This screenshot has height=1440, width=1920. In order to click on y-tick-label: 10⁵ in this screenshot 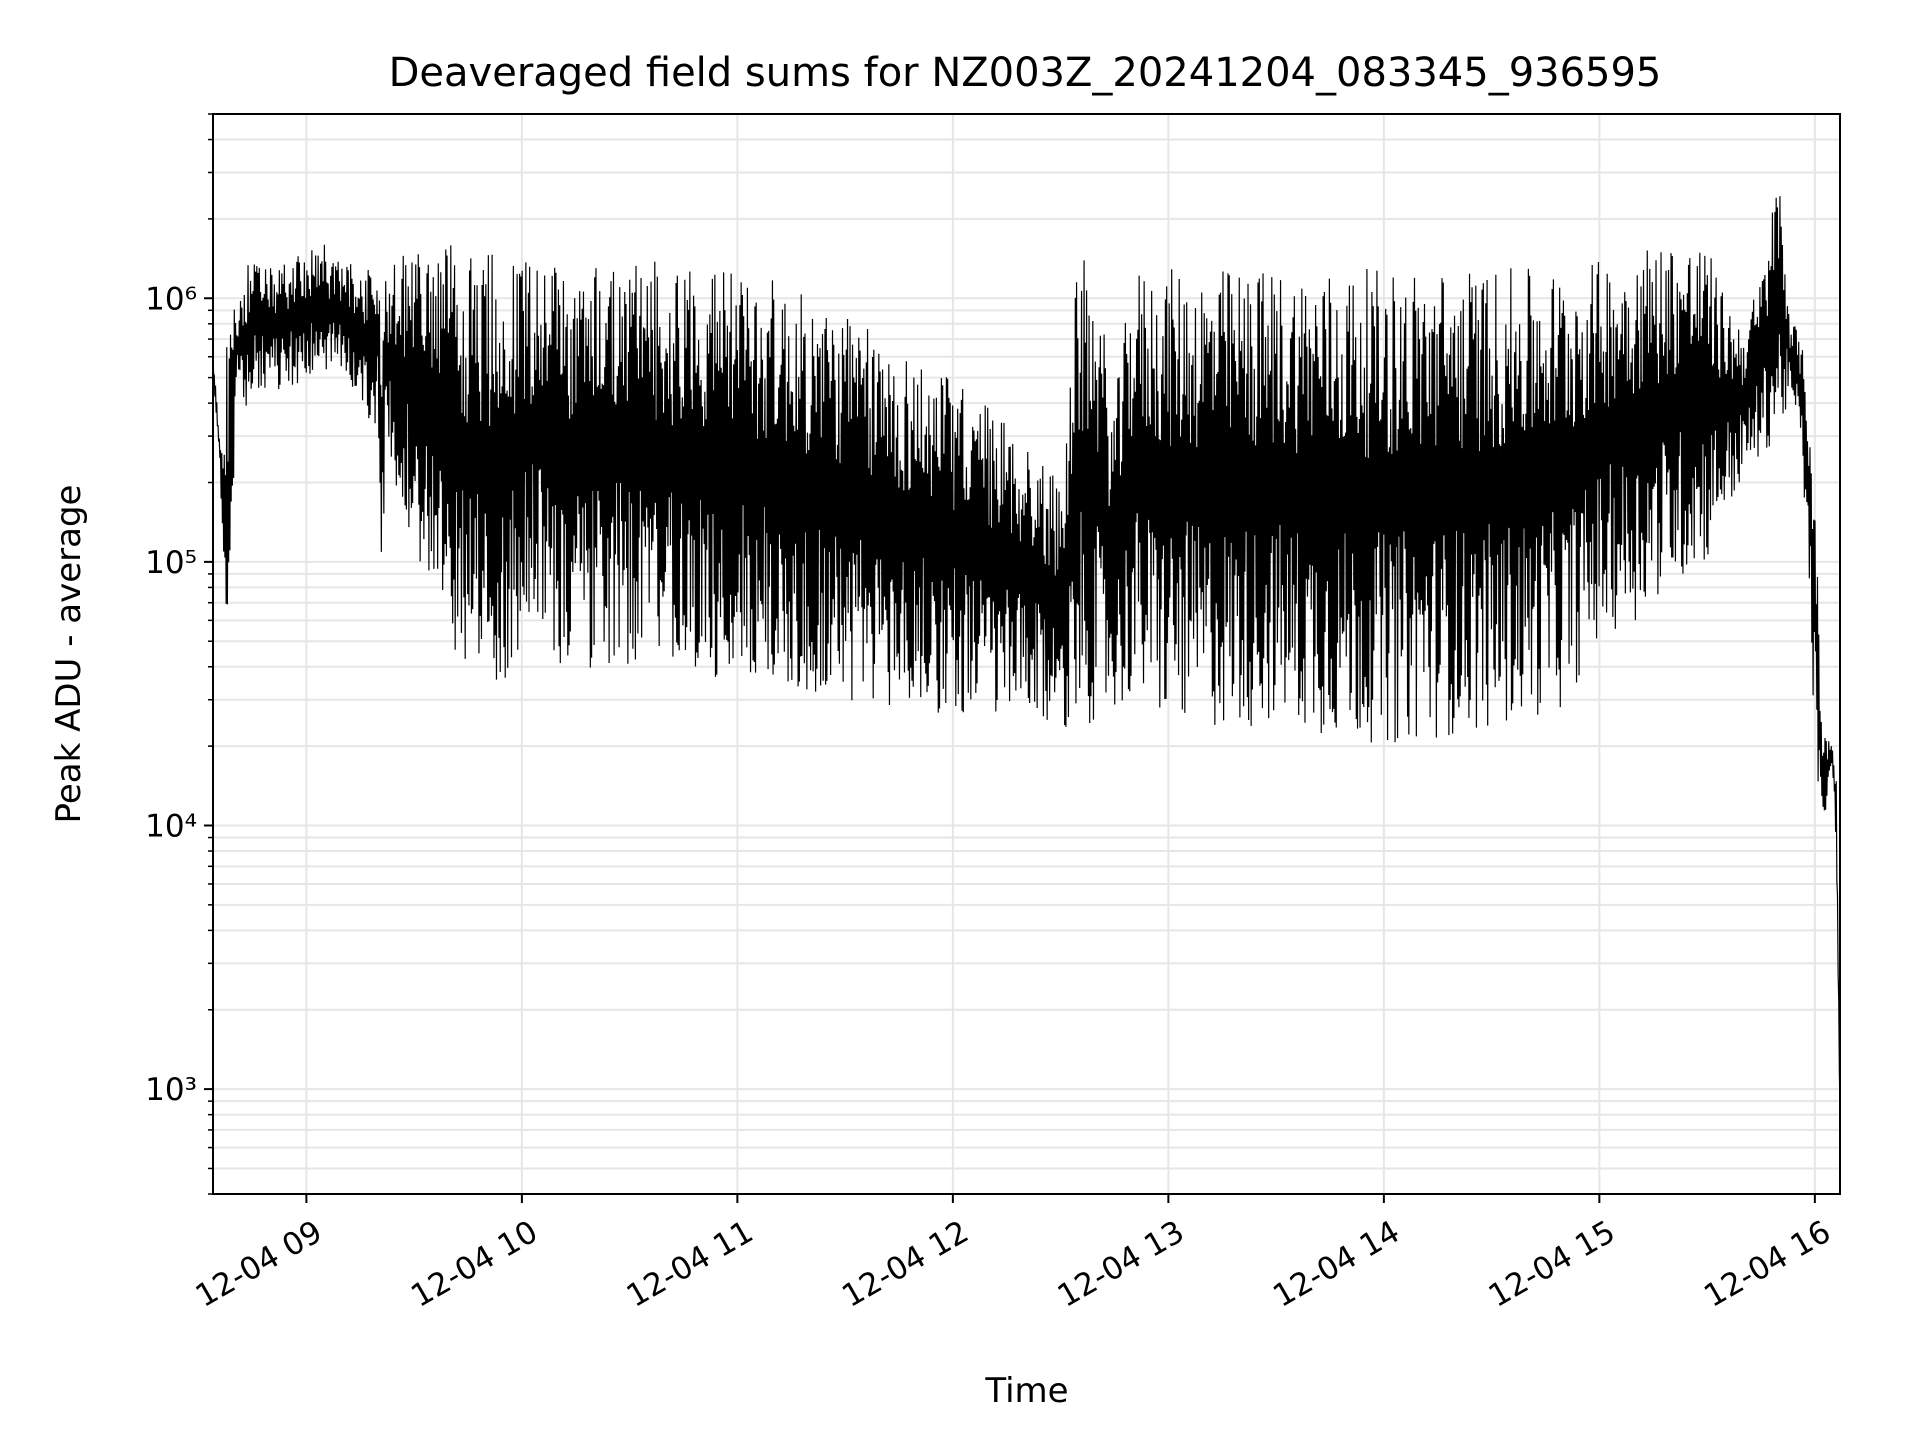, I will do `click(171, 563)`.